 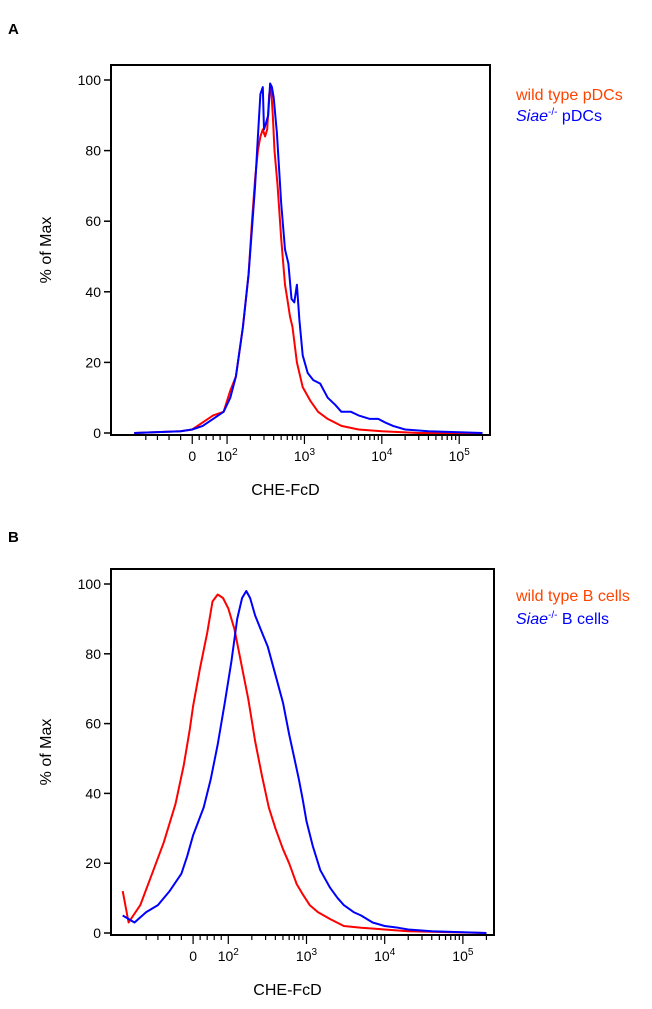 I want to click on legend-b-entry-1: wild type B cells, so click(x=572, y=596).